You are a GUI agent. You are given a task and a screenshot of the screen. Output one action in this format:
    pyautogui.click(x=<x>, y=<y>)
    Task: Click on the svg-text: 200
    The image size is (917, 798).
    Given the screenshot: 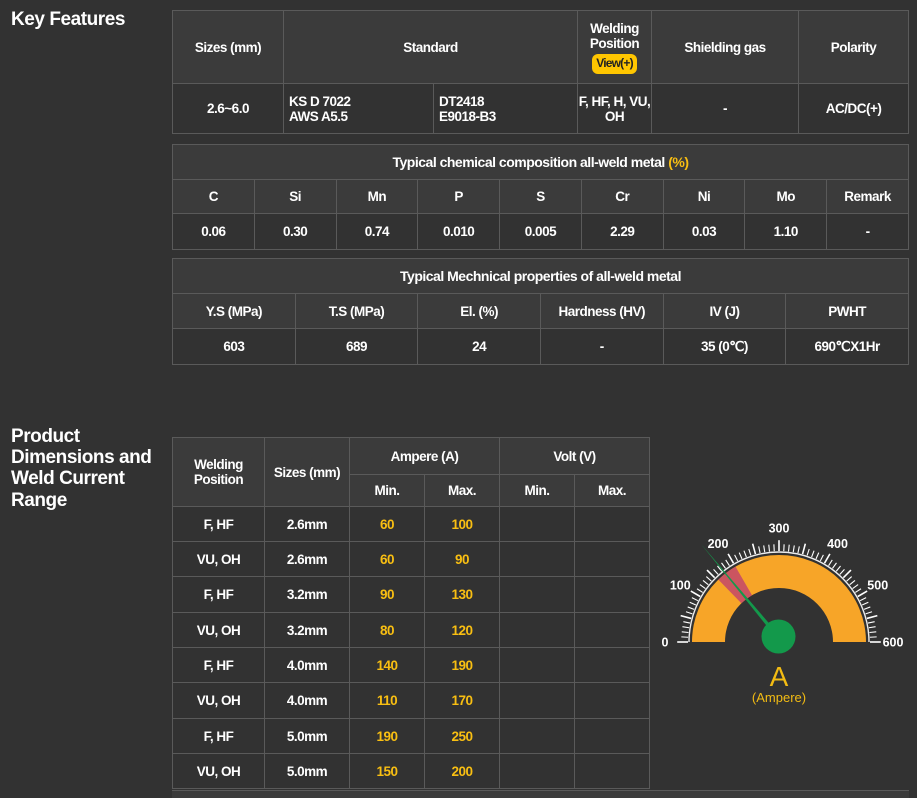 What is the action you would take?
    pyautogui.click(x=718, y=544)
    